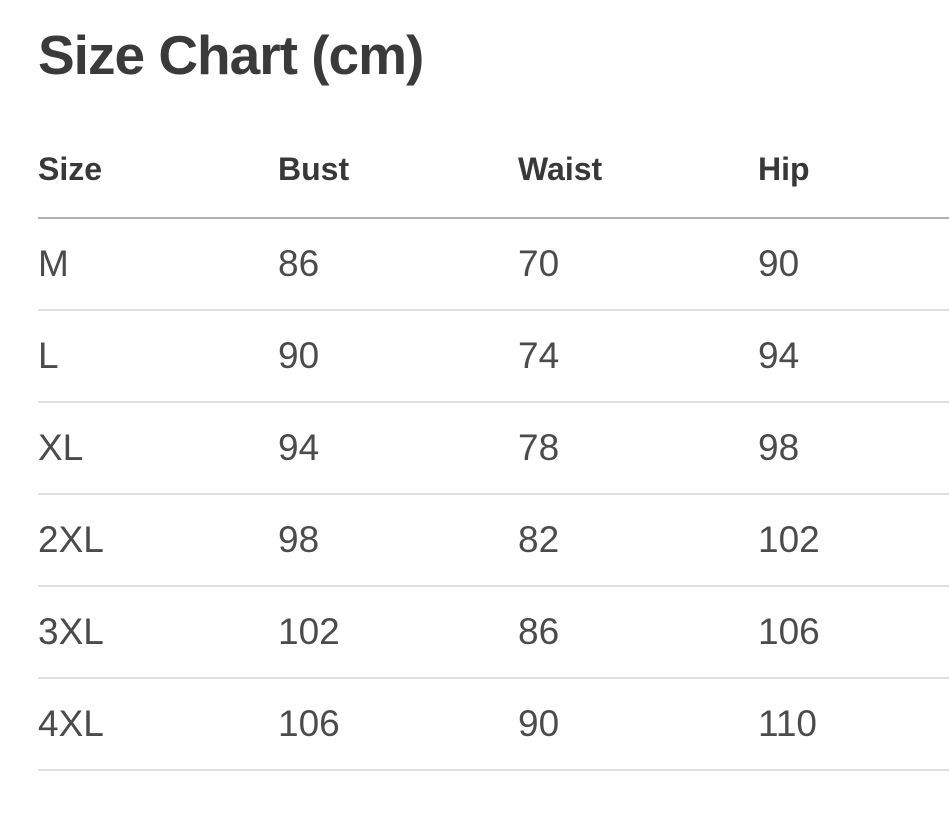 This screenshot has height=815, width=949. I want to click on cell-hip: 90, so click(853, 264).